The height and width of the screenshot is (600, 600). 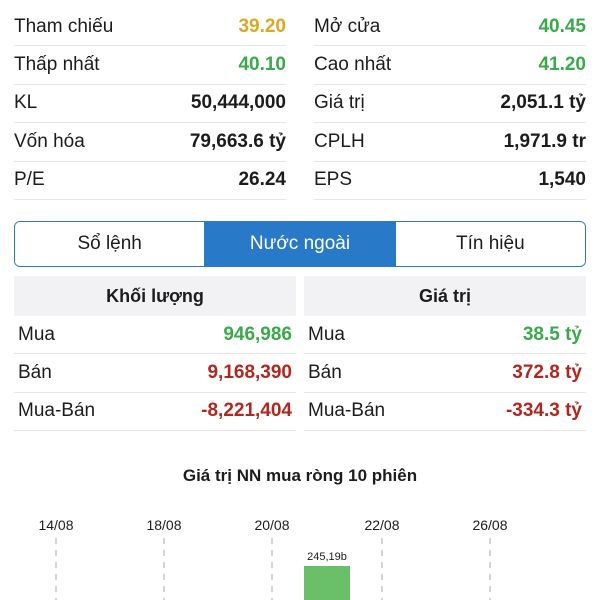 I want to click on stat-value: 40.45, so click(x=562, y=26).